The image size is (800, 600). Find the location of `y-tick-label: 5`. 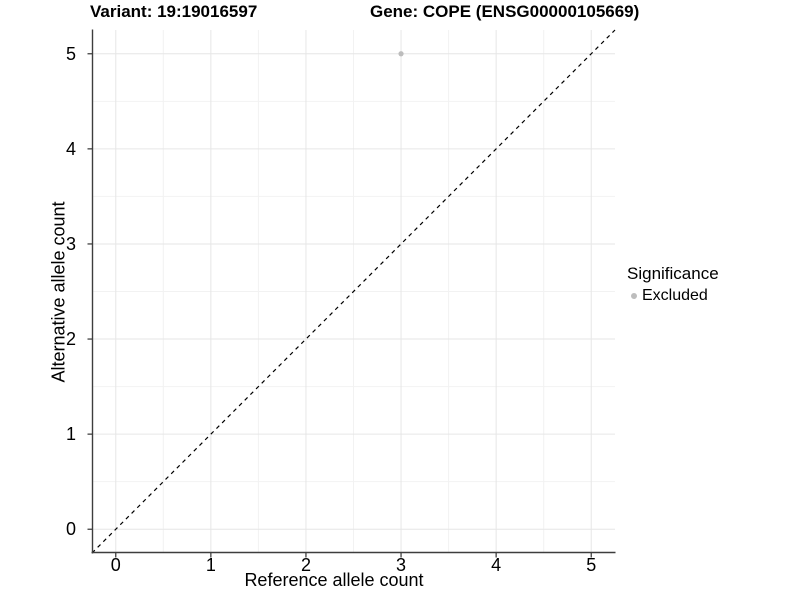

y-tick-label: 5 is located at coordinates (70, 53).